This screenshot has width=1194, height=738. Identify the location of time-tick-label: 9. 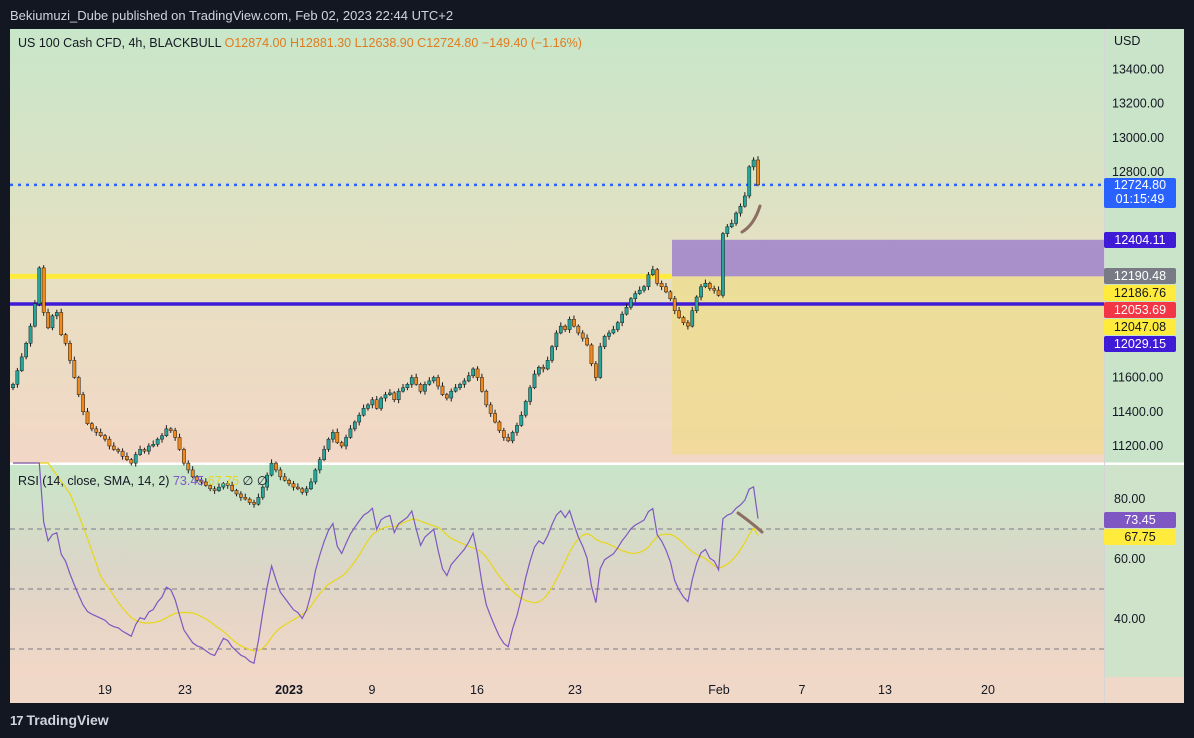
(372, 690).